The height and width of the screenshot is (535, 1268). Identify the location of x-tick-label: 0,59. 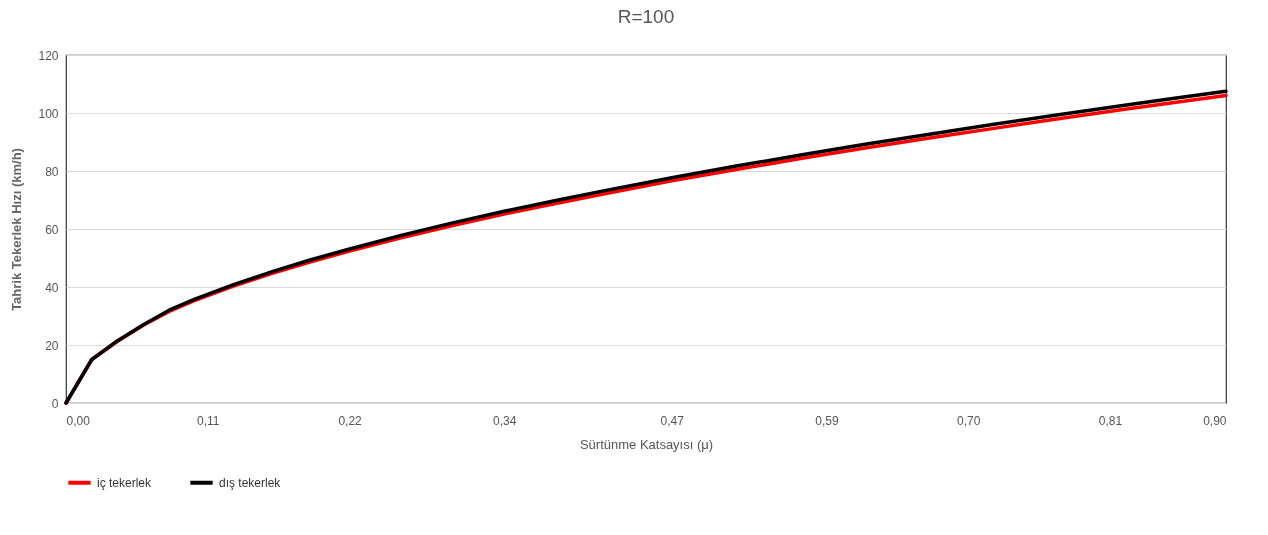
(827, 420).